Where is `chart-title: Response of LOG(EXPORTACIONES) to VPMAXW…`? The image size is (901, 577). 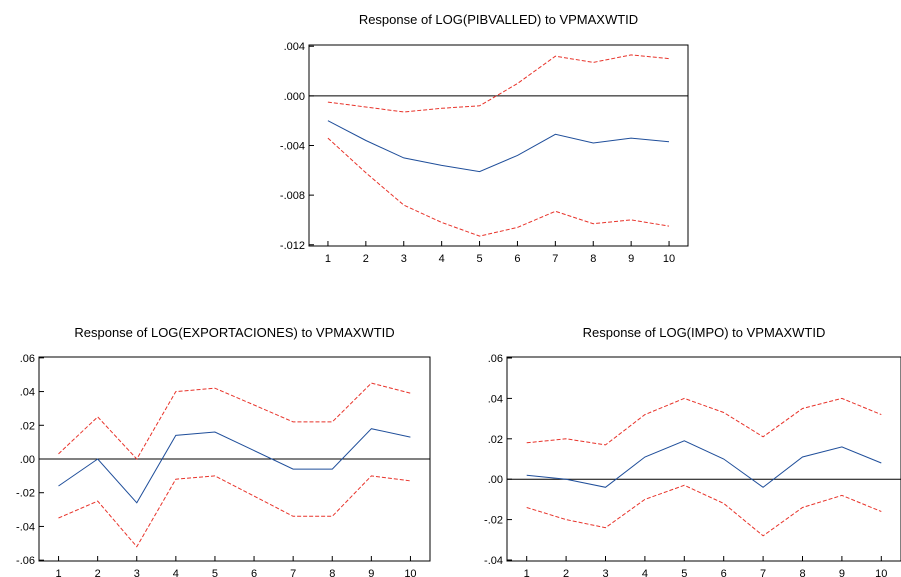
chart-title: Response of LOG(EXPORTACIONES) to VPMAXW… is located at coordinates (234, 332).